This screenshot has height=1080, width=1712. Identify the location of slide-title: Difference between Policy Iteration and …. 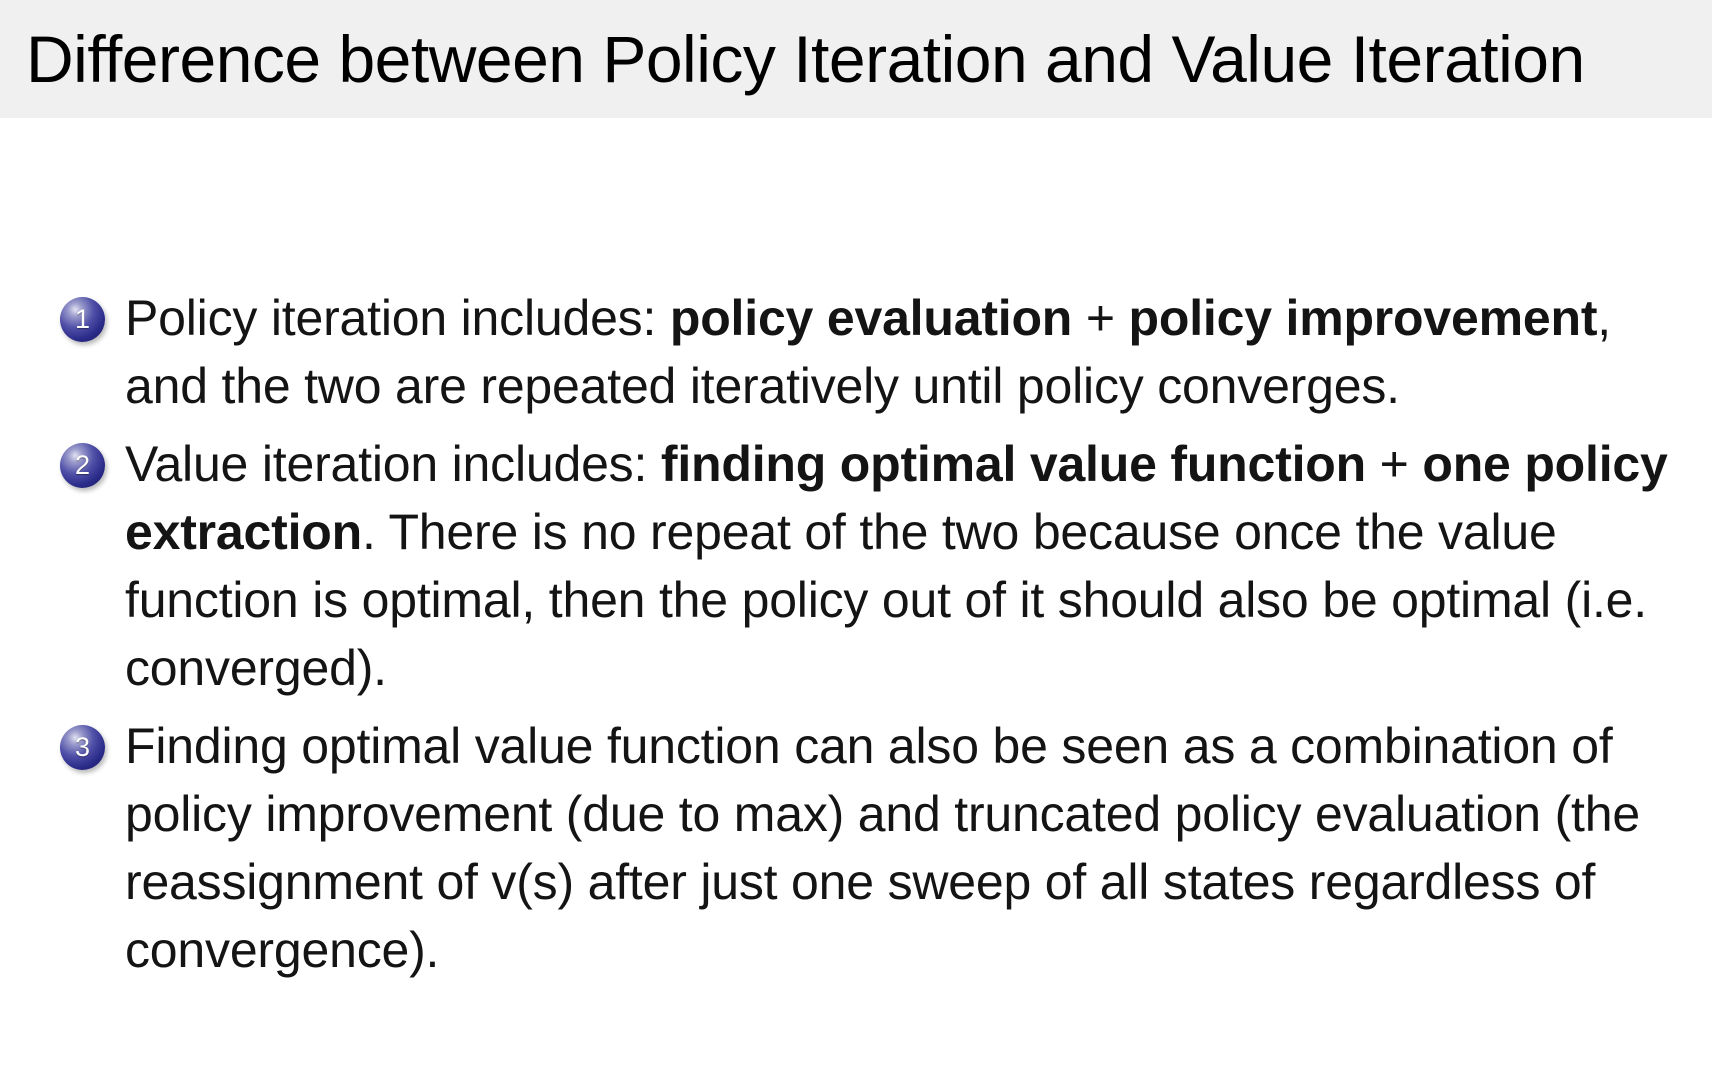
(805, 59).